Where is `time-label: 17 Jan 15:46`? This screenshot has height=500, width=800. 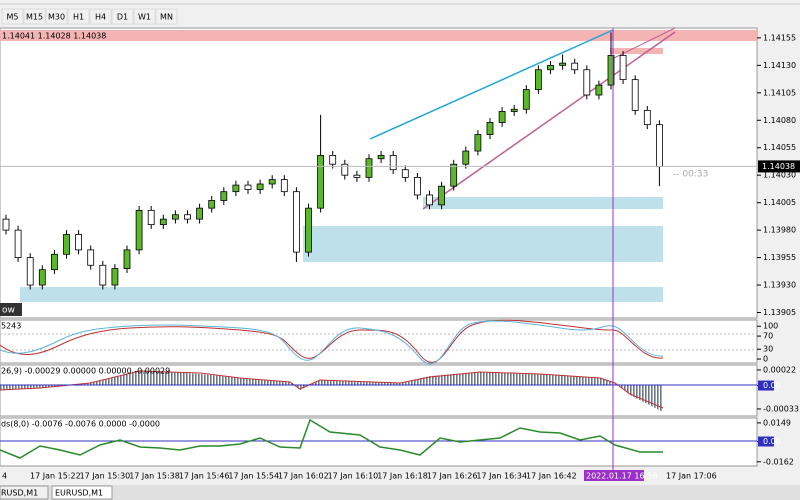
time-label: 17 Jan 15:46 is located at coordinates (204, 476).